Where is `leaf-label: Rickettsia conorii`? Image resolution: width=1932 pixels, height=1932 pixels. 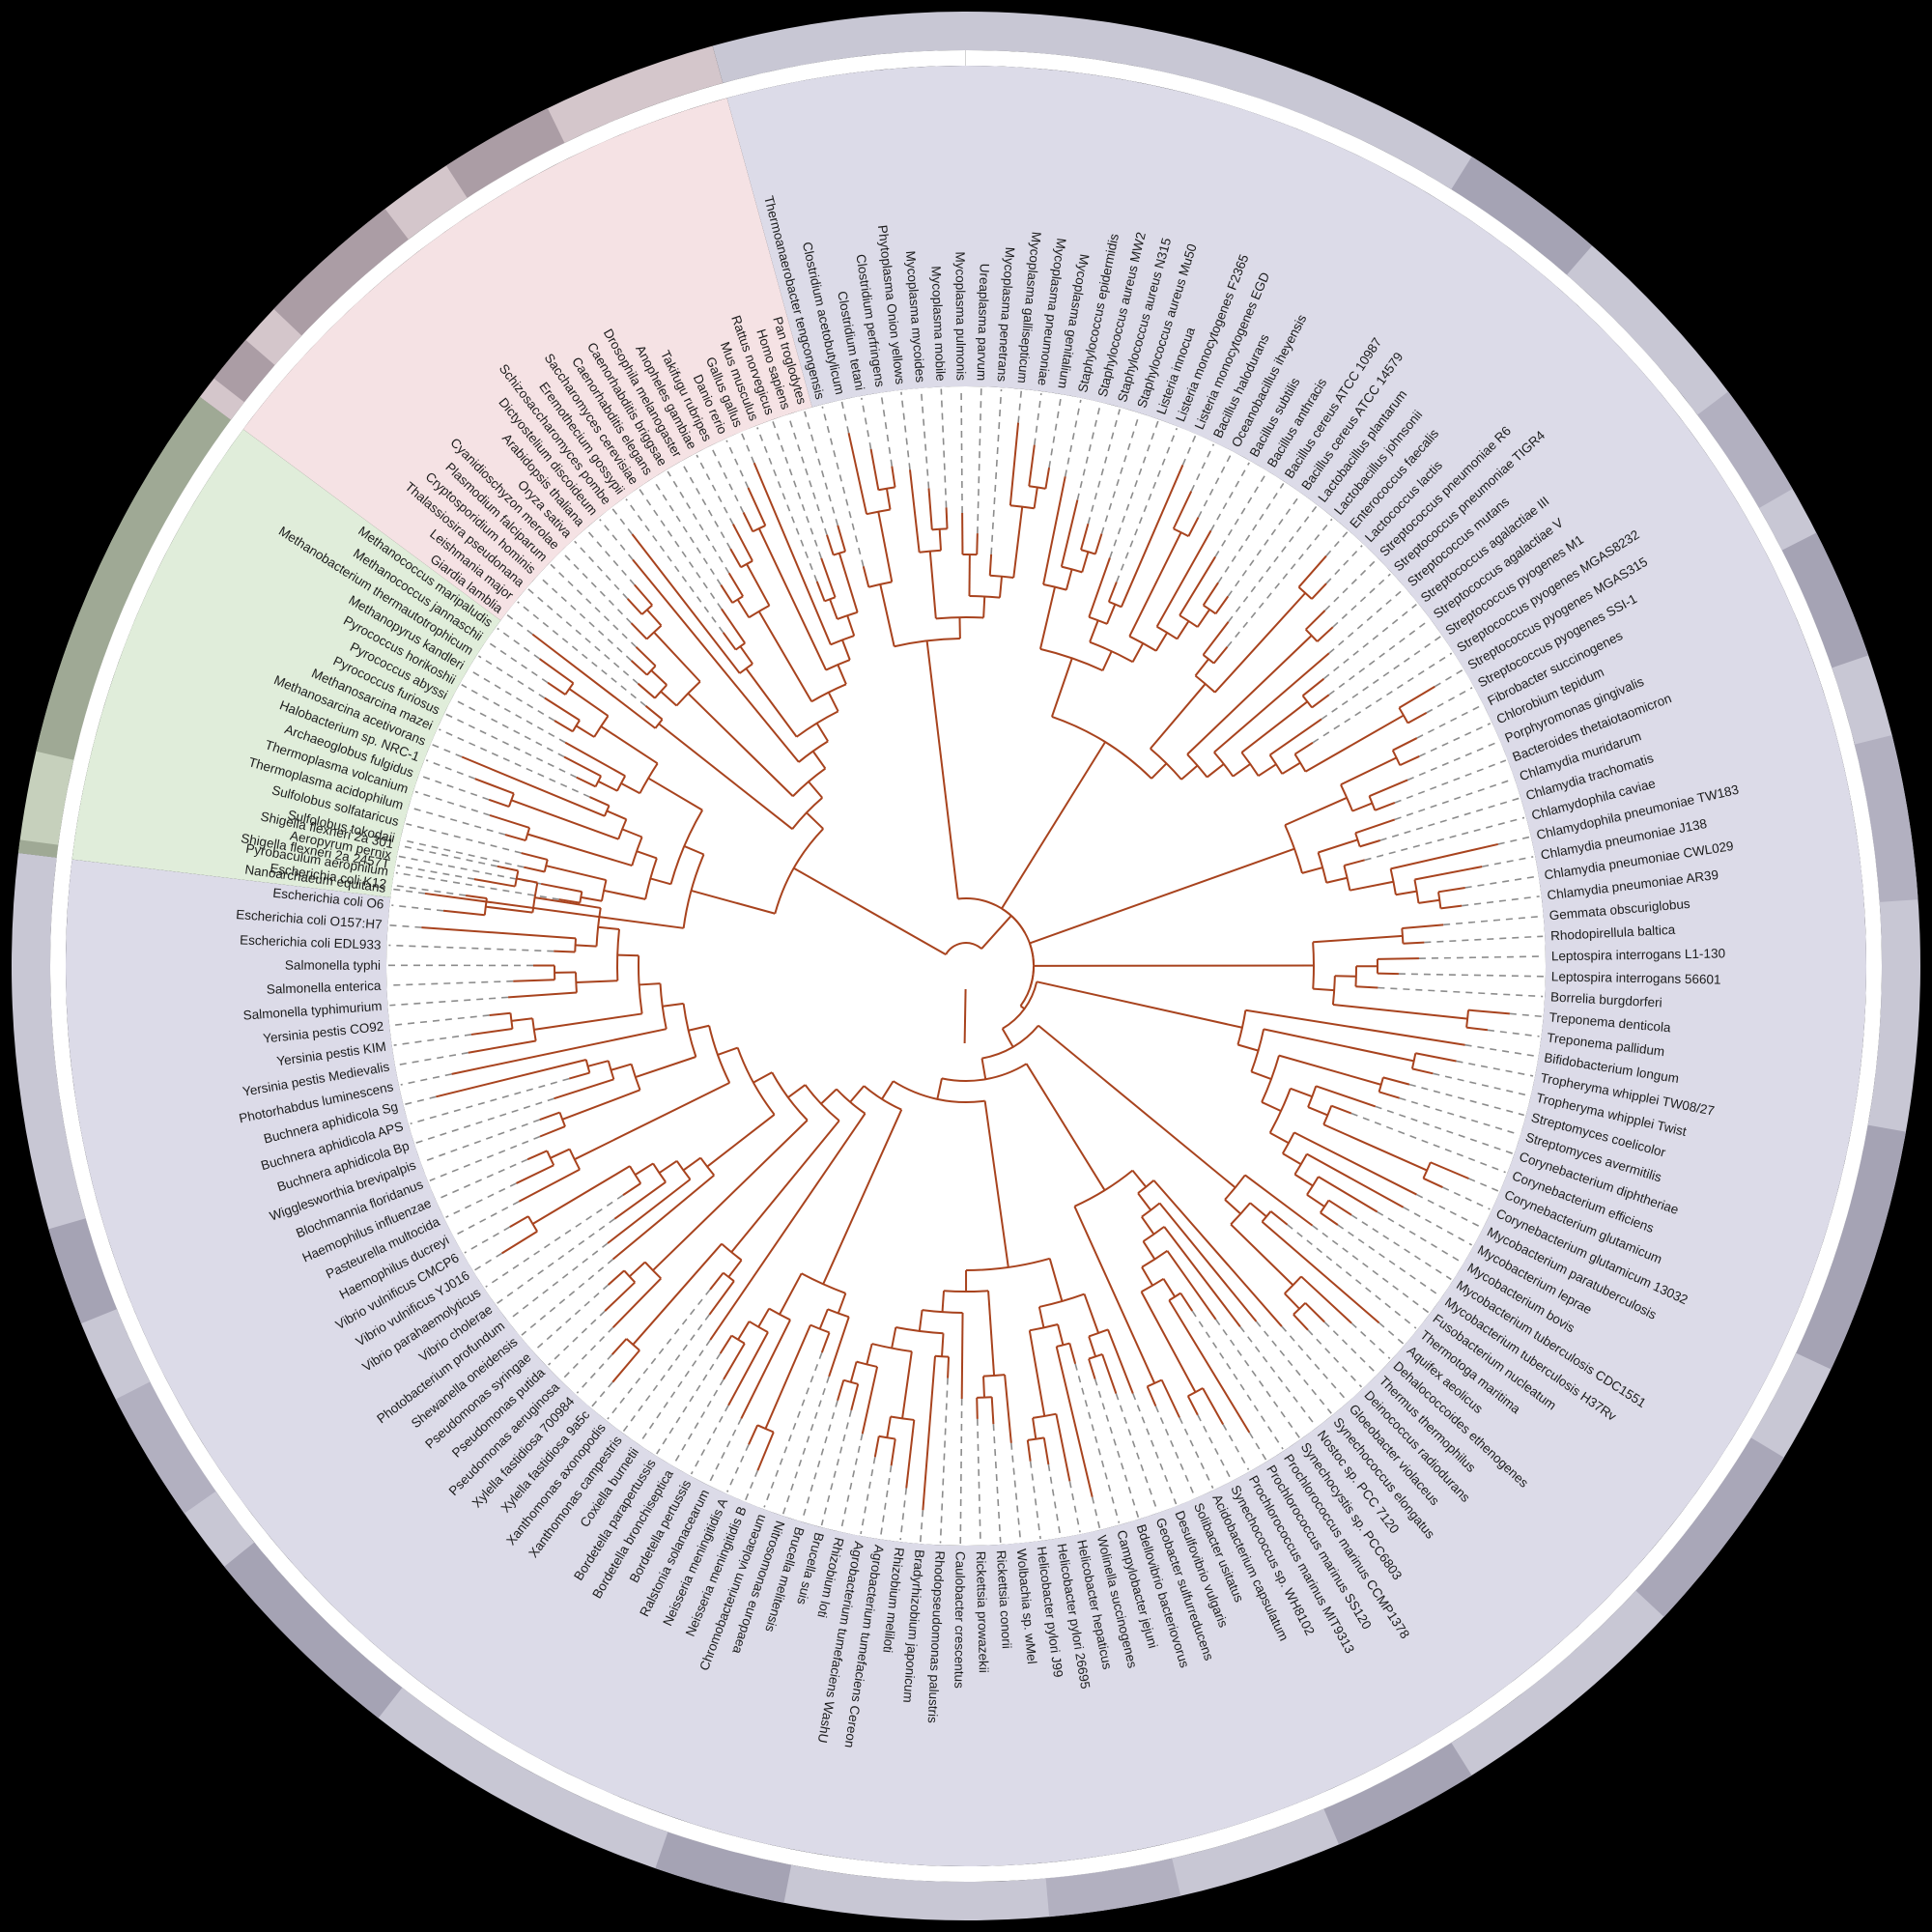
leaf-label: Rickettsia conorii is located at coordinates (1004, 1599).